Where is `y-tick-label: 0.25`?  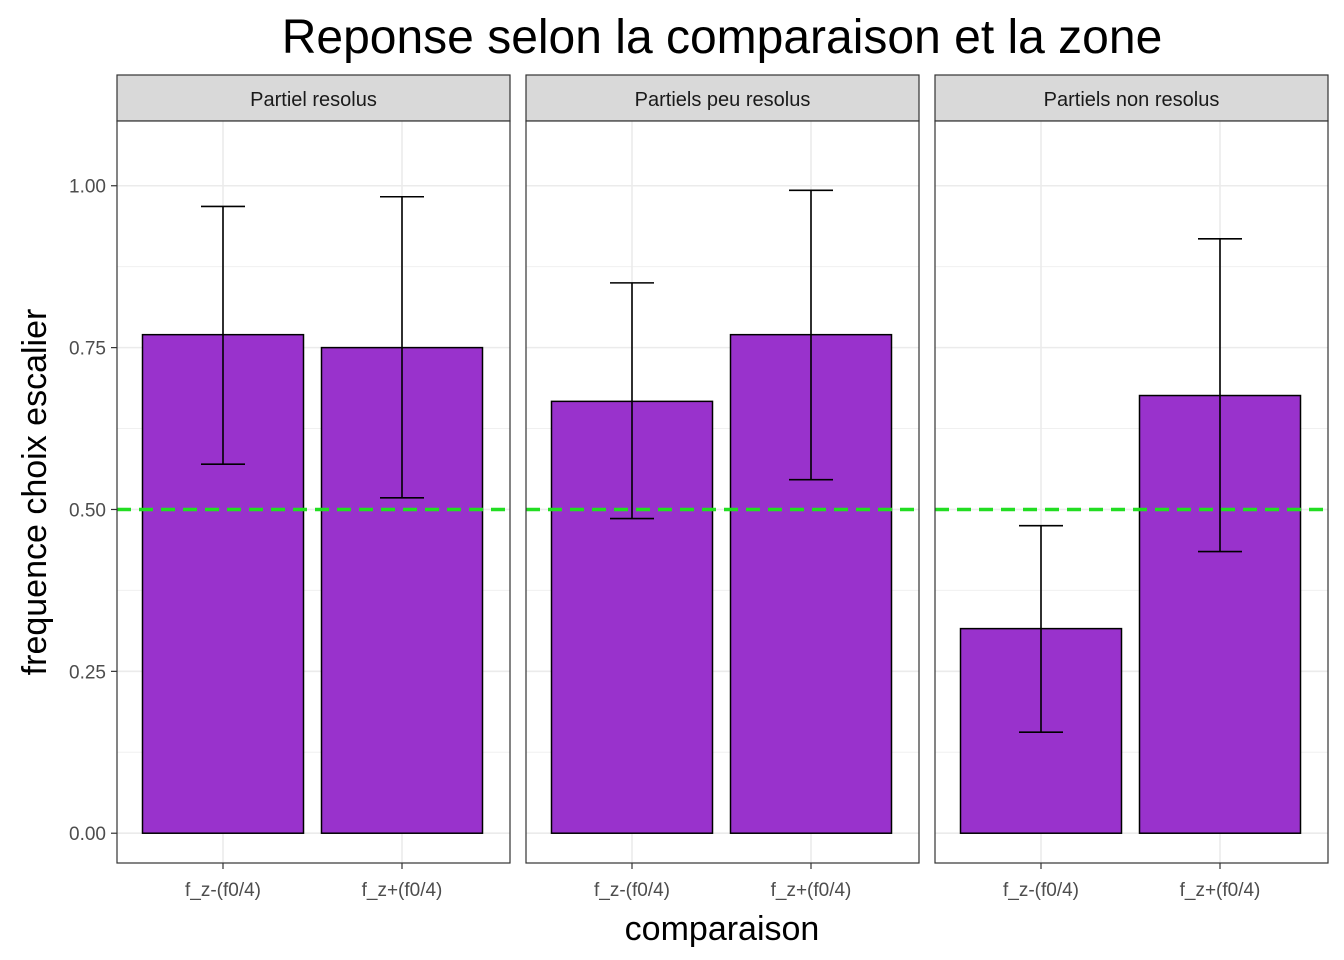 y-tick-label: 0.25 is located at coordinates (87, 672).